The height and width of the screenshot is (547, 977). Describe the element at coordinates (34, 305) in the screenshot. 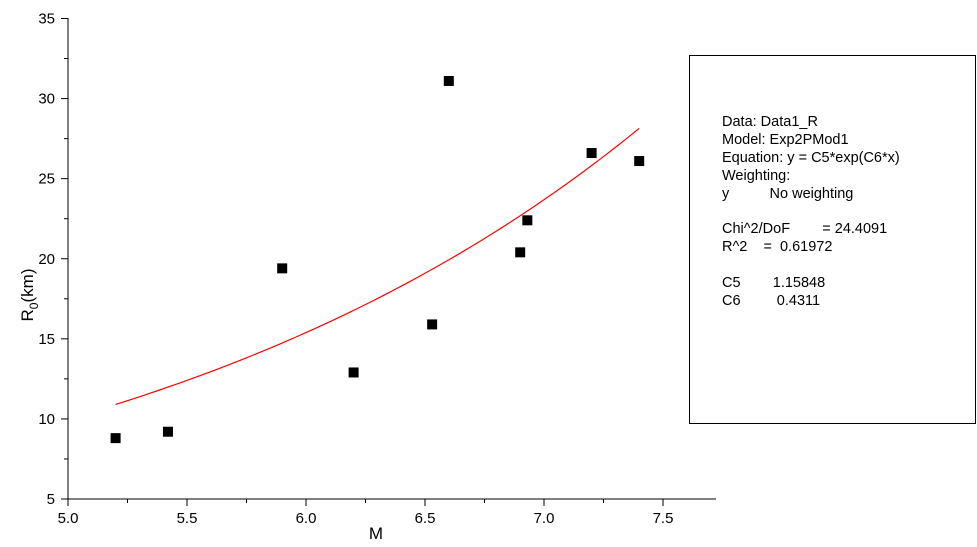

I see `y-axis-title-sub: 0` at that location.